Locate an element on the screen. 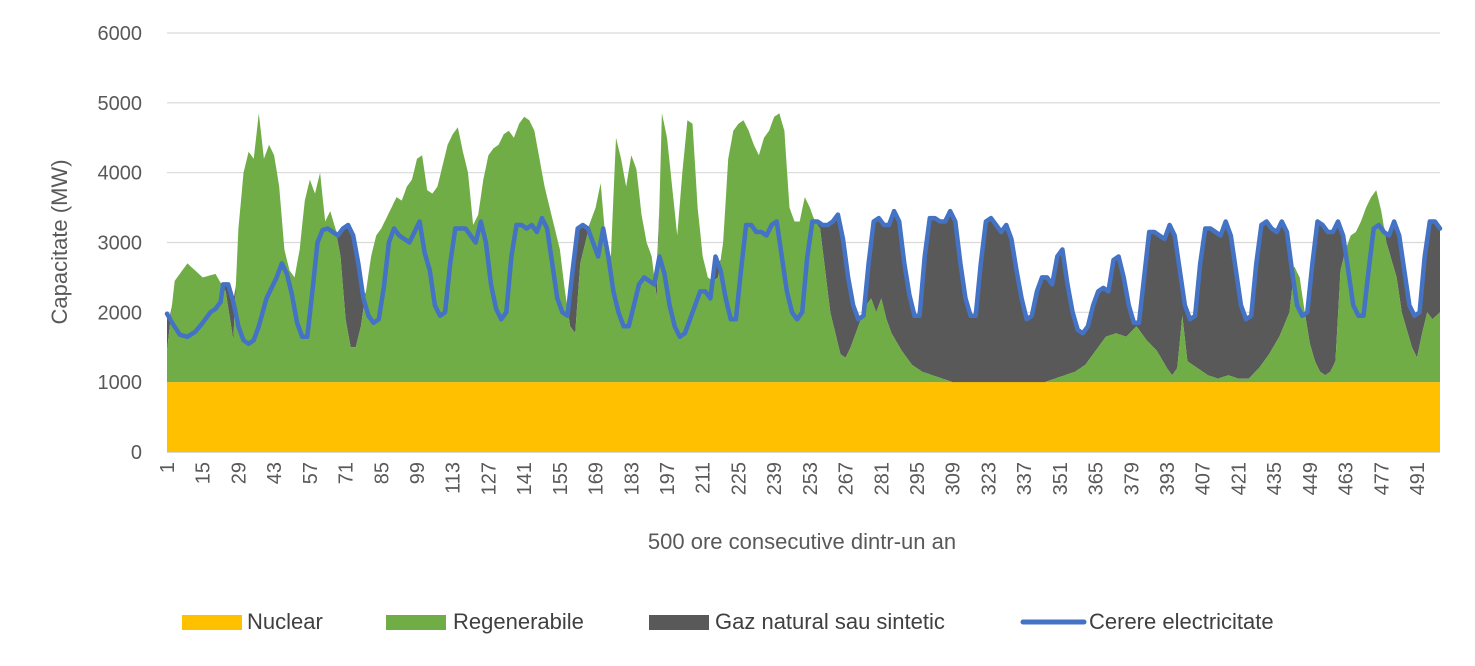 The image size is (1475, 666). x-tick-label: 449 is located at coordinates (1311, 478).